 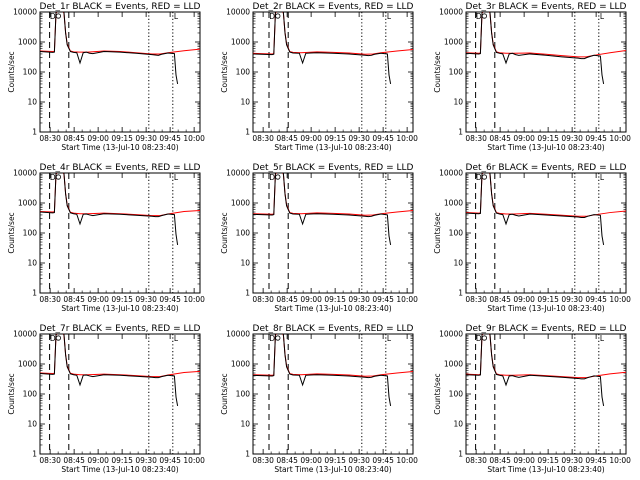 I want to click on chart-title: Det_6r BLACK = Events, RED = LLD, so click(x=546, y=168).